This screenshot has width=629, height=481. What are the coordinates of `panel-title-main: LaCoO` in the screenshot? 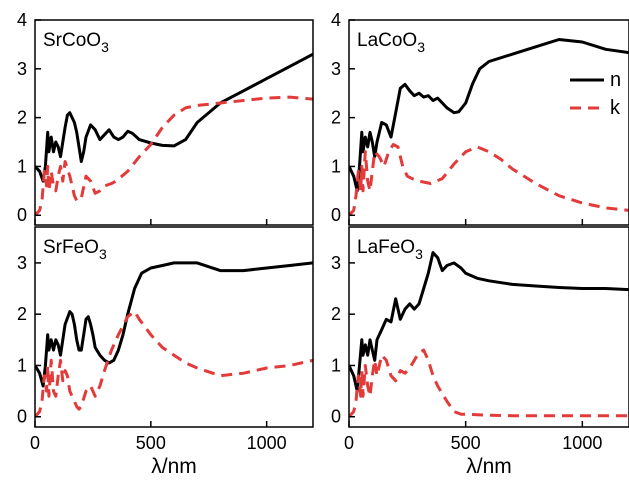 It's located at (387, 40).